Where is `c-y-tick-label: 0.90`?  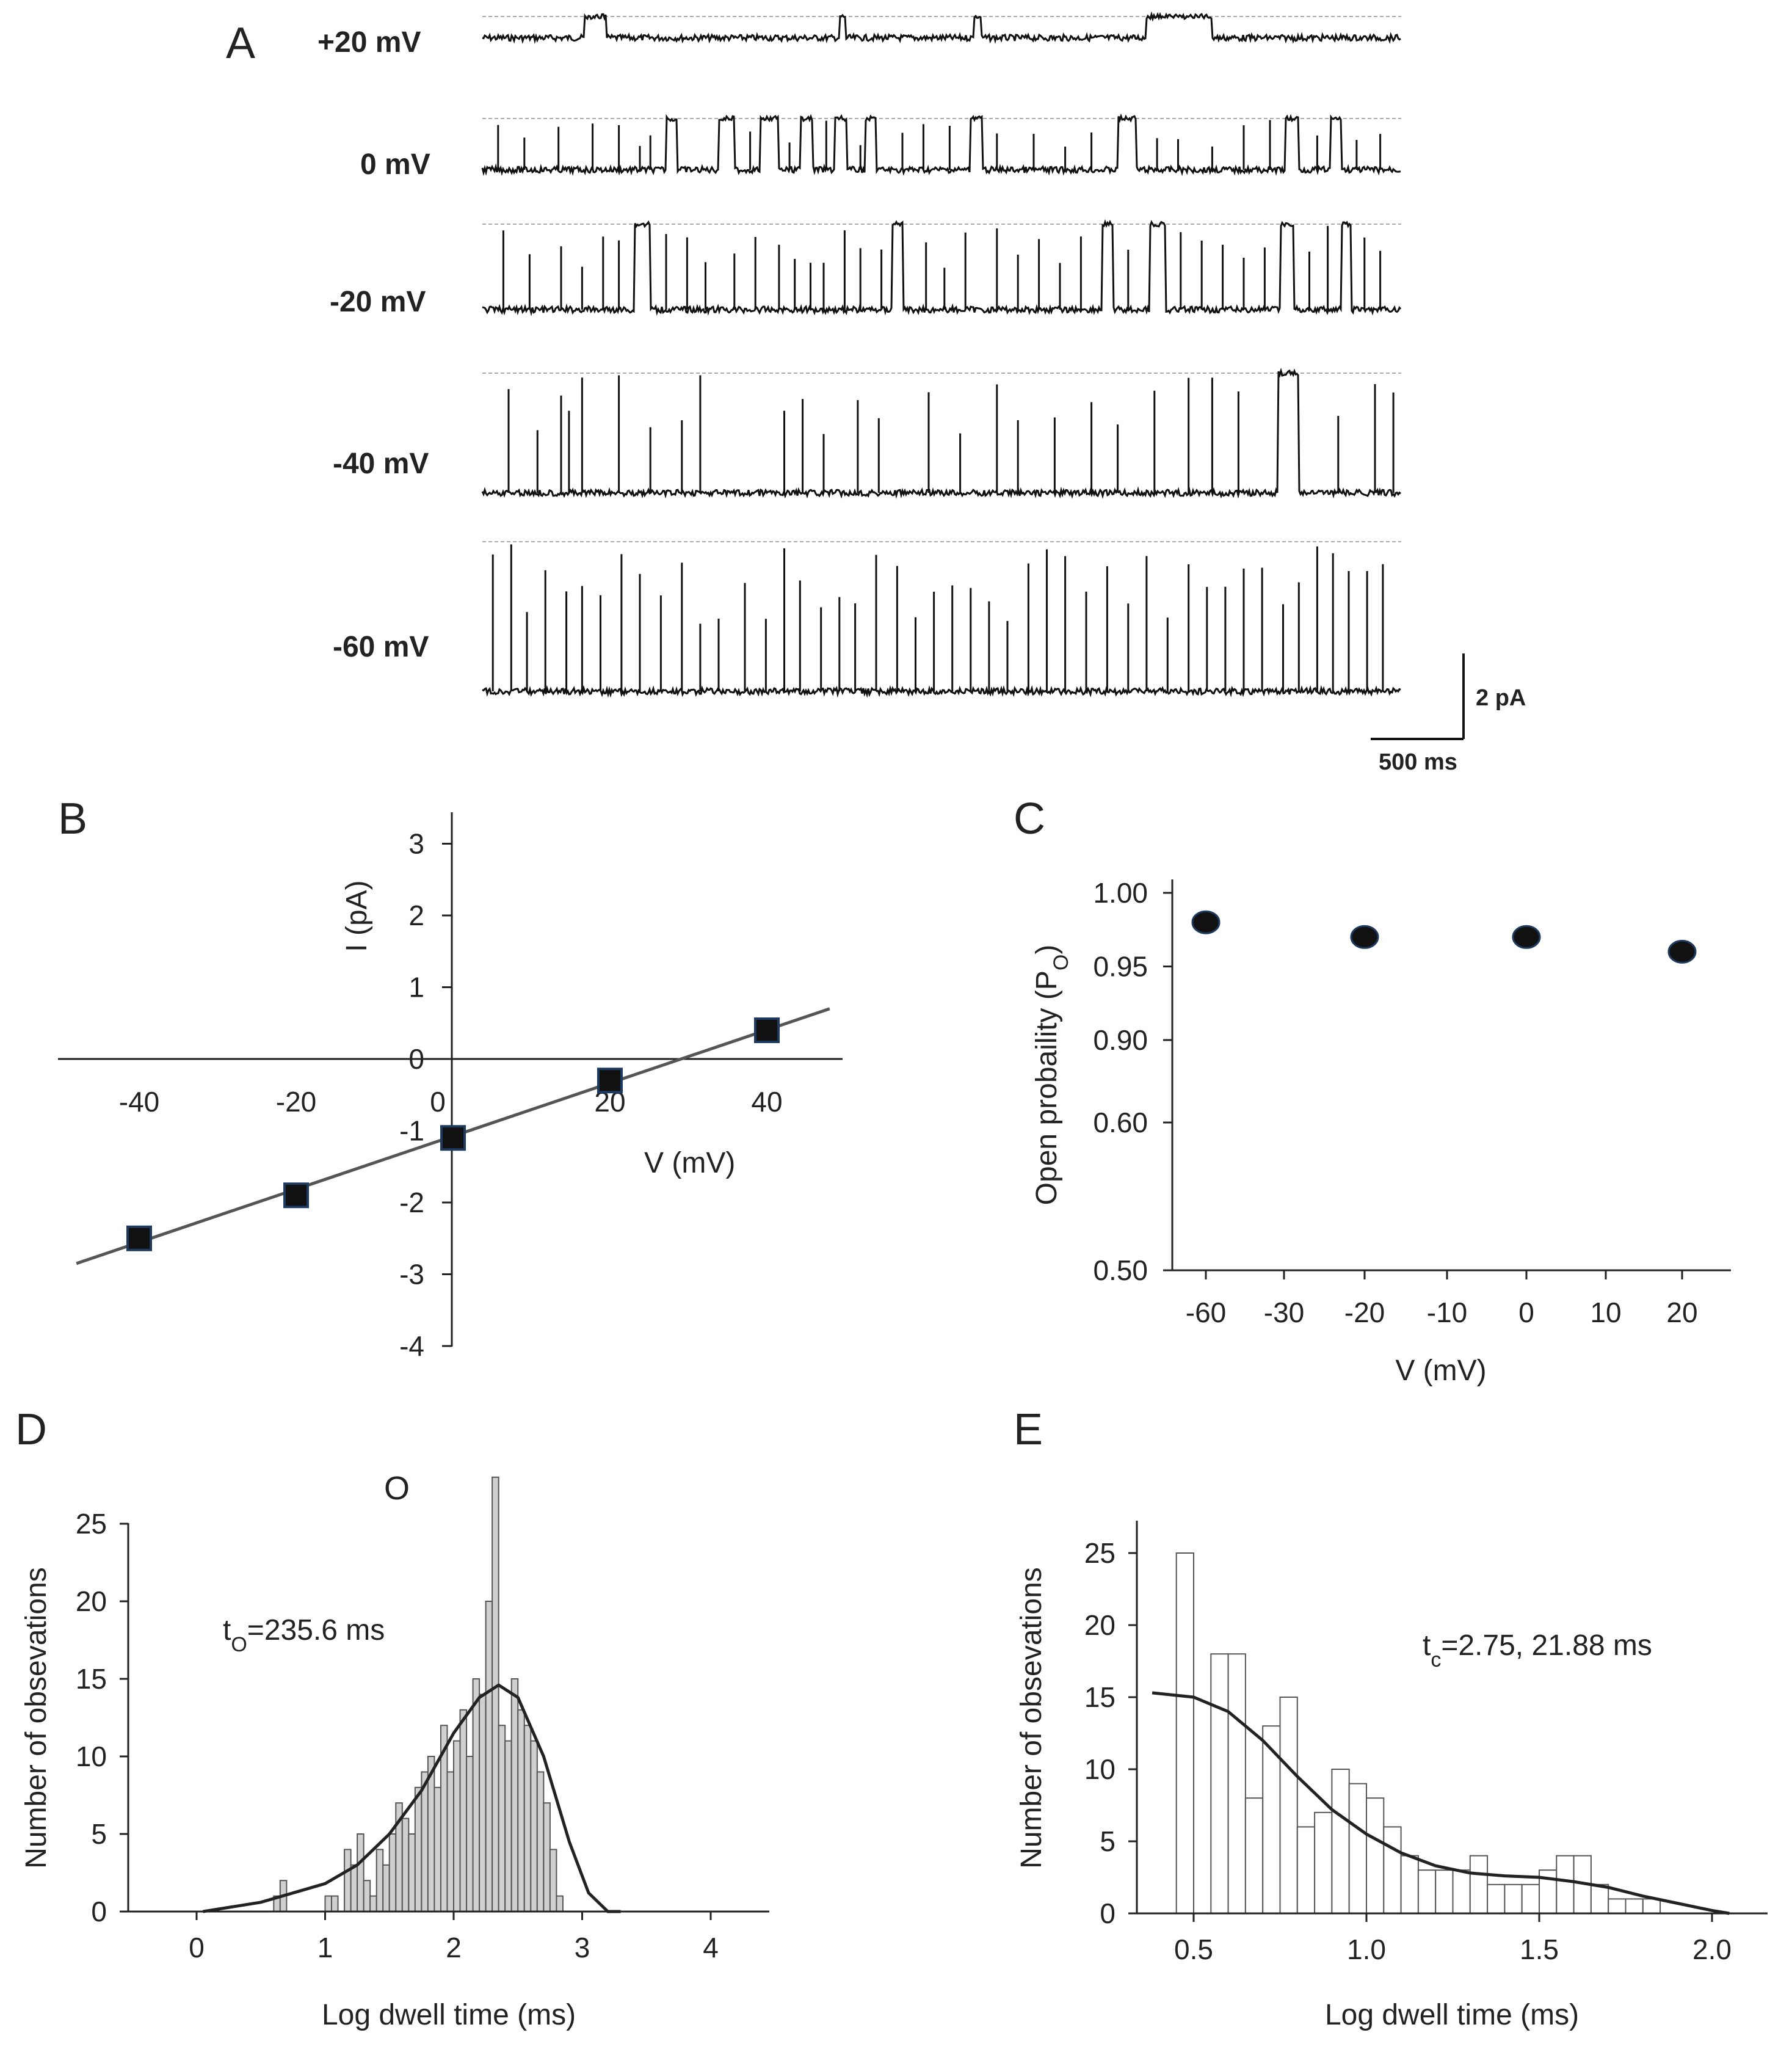 c-y-tick-label: 0.90 is located at coordinates (1120, 1040).